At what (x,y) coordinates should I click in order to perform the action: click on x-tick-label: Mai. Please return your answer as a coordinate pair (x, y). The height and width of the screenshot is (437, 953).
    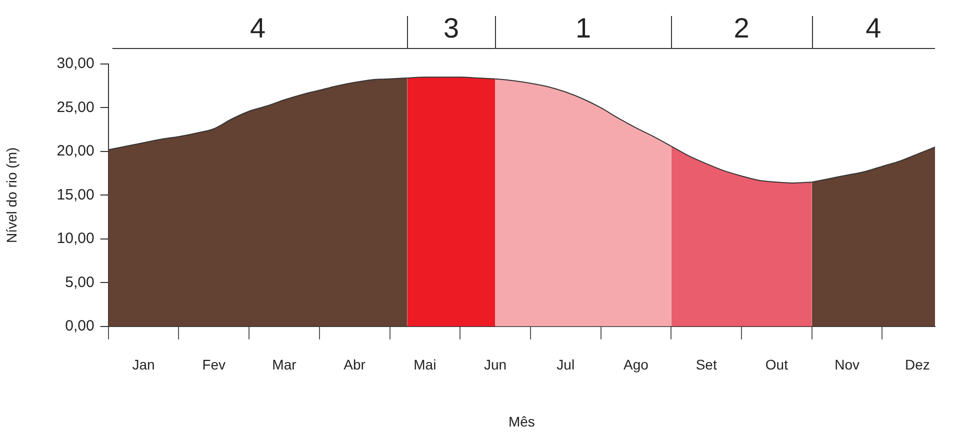
    Looking at the image, I should click on (425, 364).